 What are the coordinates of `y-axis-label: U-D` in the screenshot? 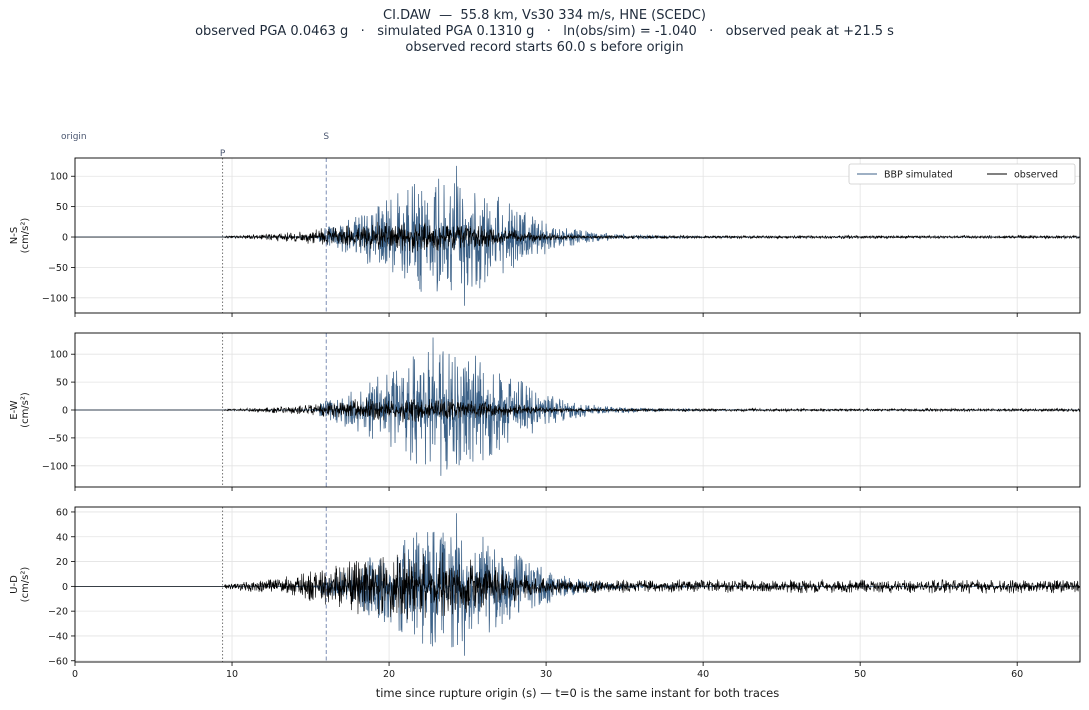 It's located at (14, 584).